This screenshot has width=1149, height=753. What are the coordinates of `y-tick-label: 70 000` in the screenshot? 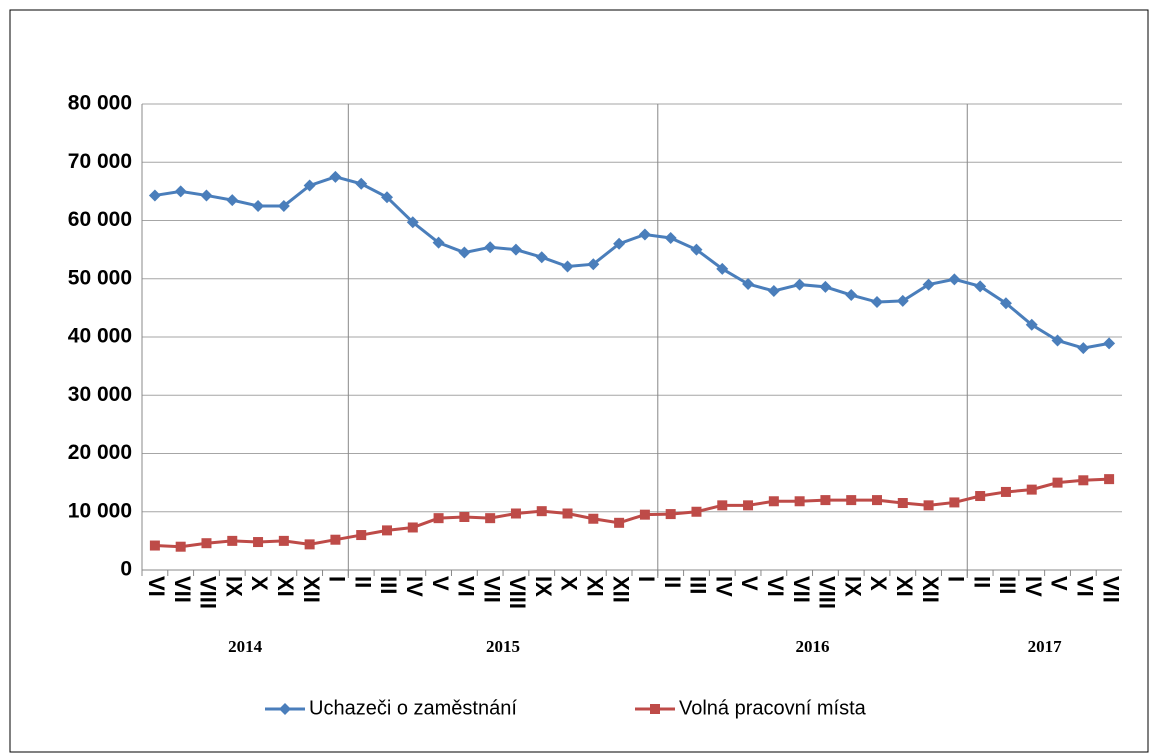 It's located at (100, 161).